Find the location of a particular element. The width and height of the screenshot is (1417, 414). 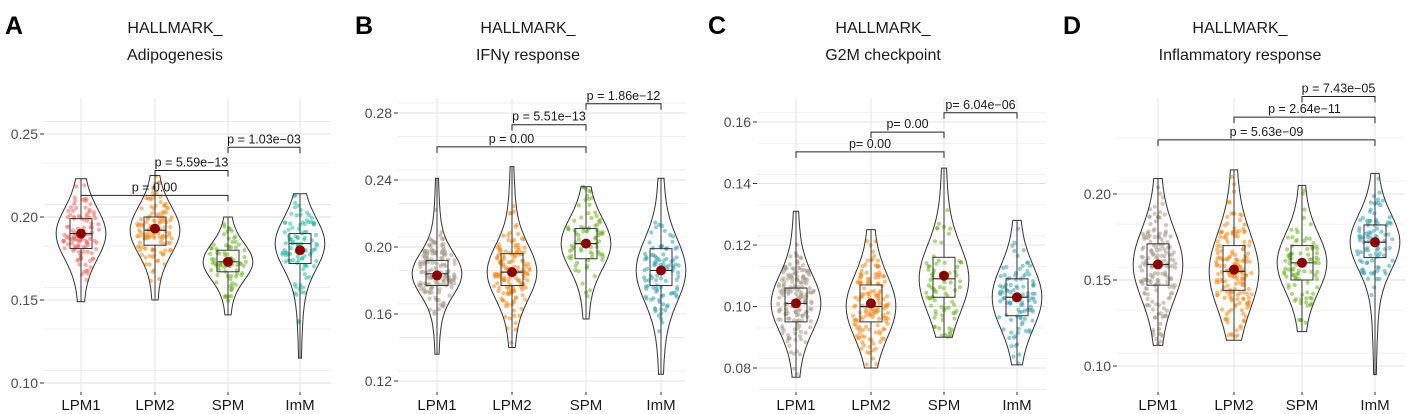

panel-title-line-1: HALLMARK_ is located at coordinates (175, 28).